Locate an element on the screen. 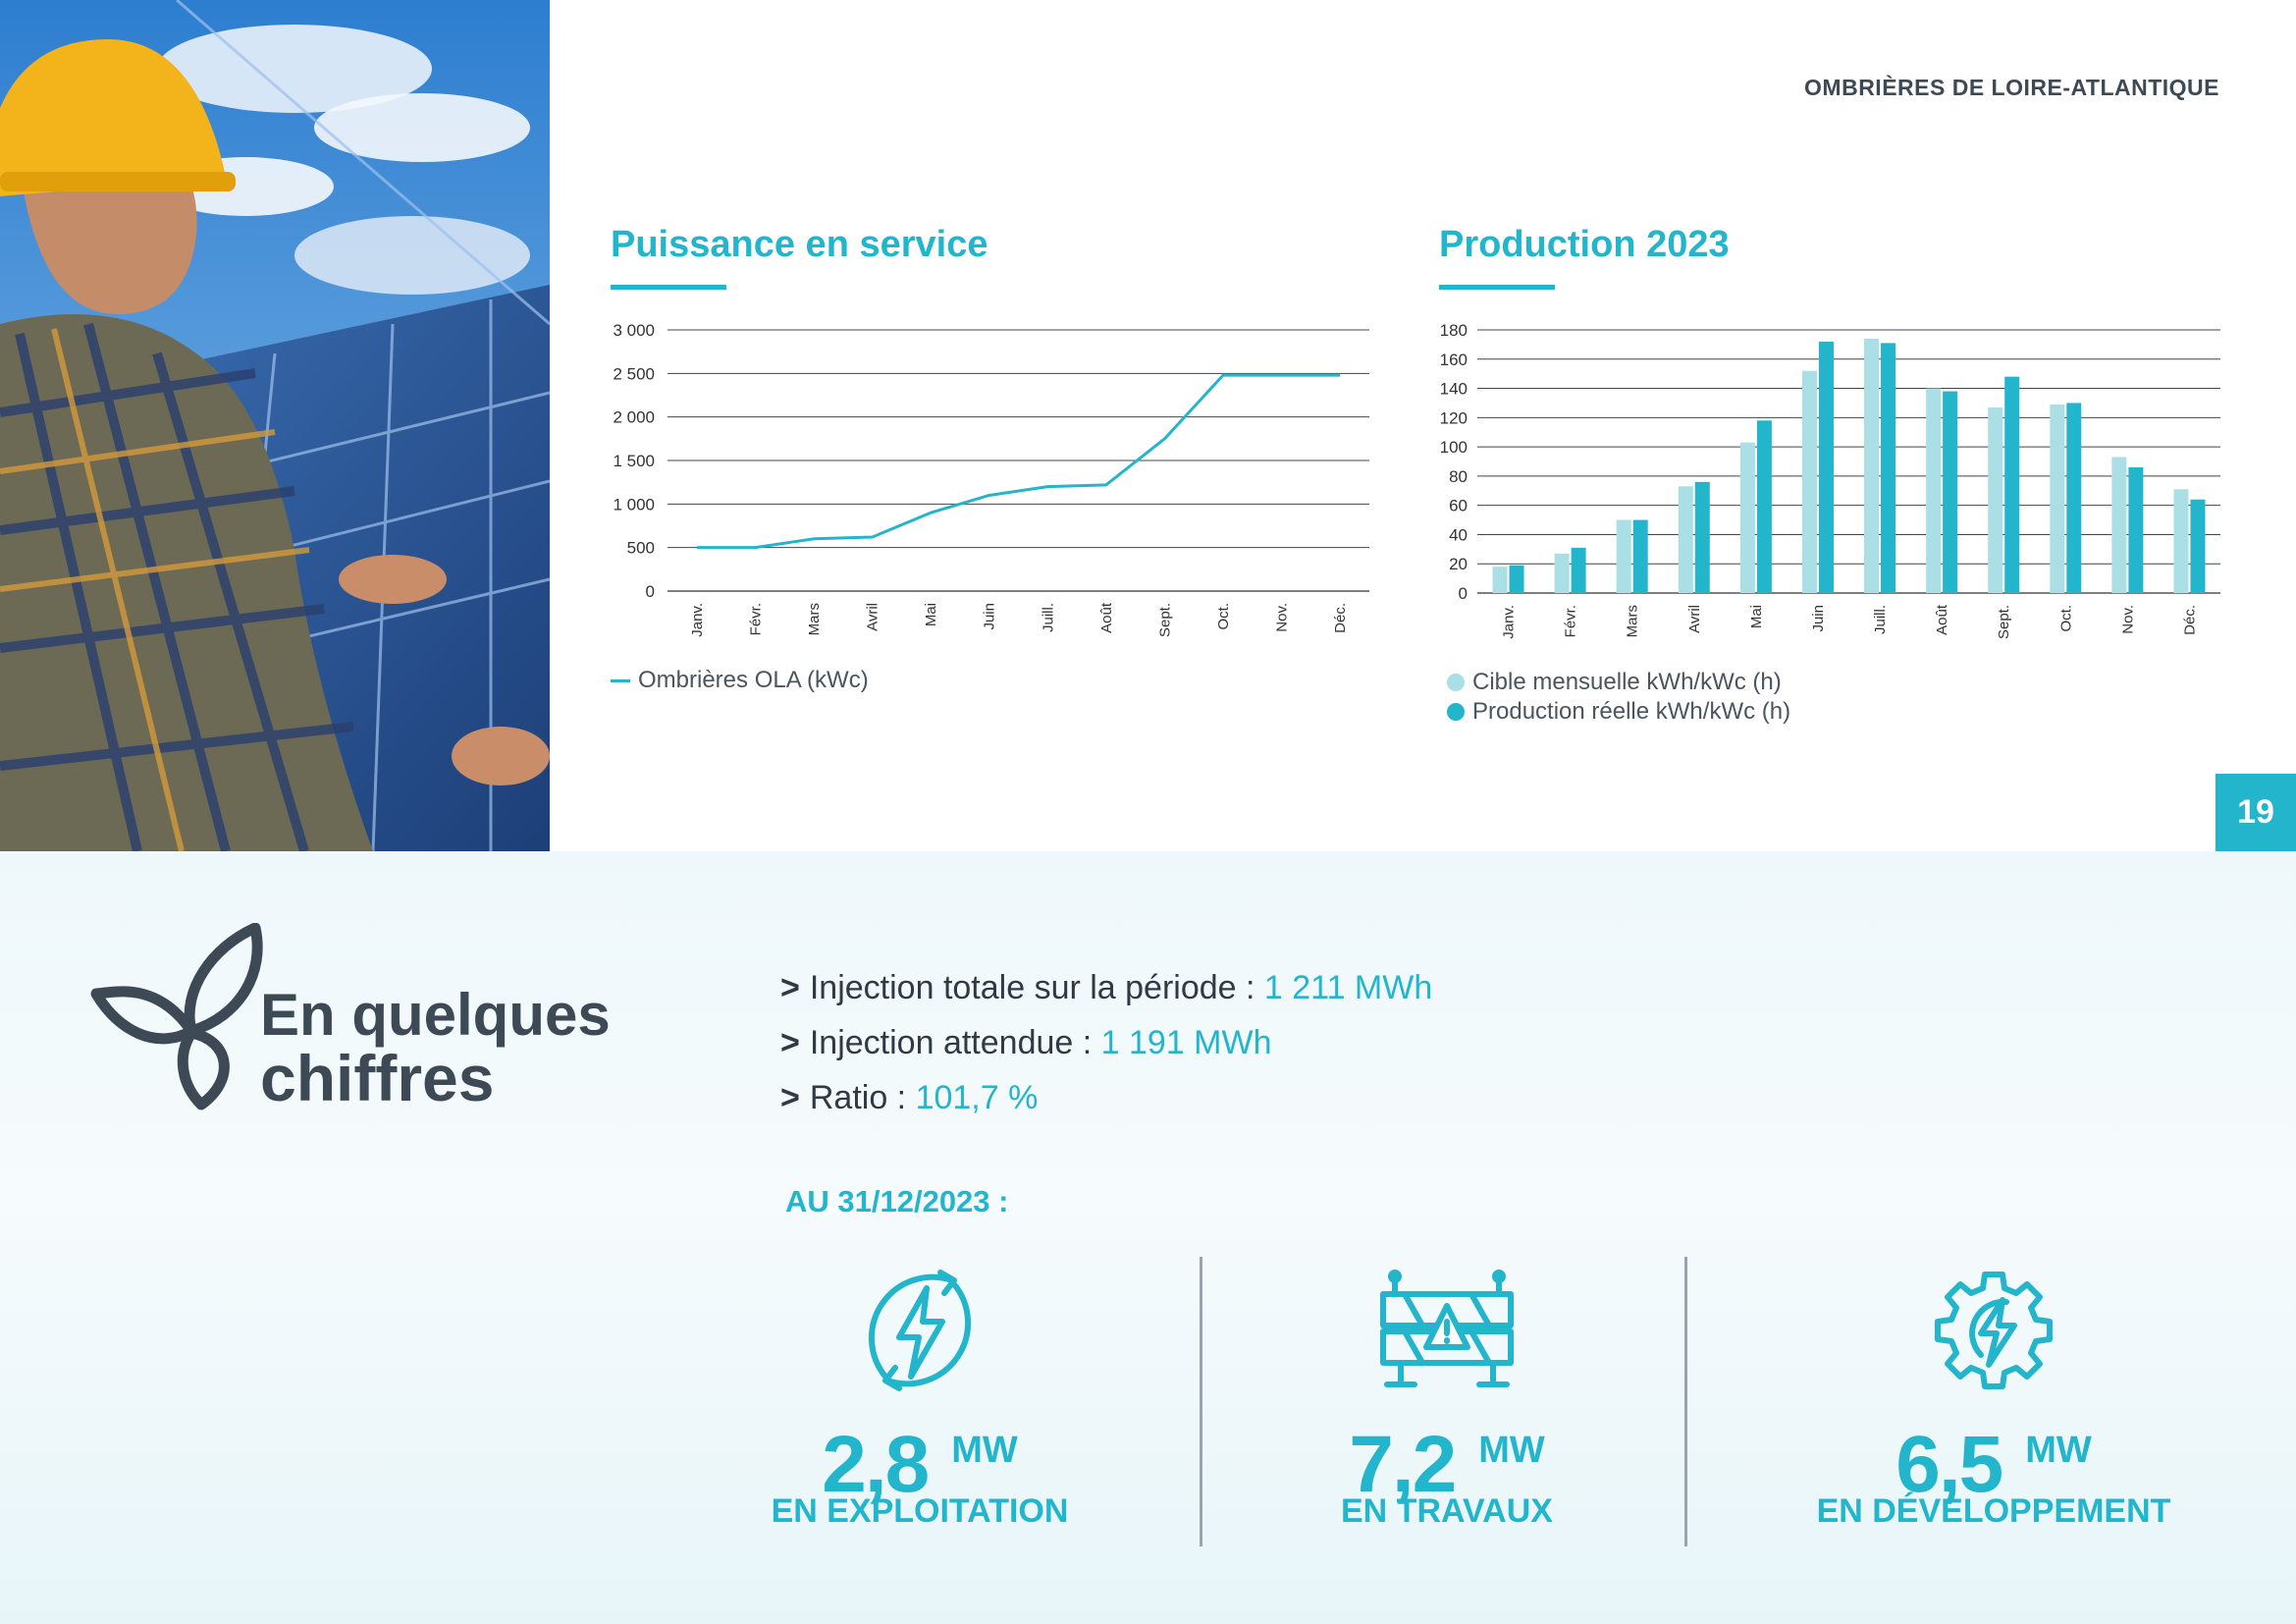  kpi-value: 1 191 MWh is located at coordinates (1186, 1042).